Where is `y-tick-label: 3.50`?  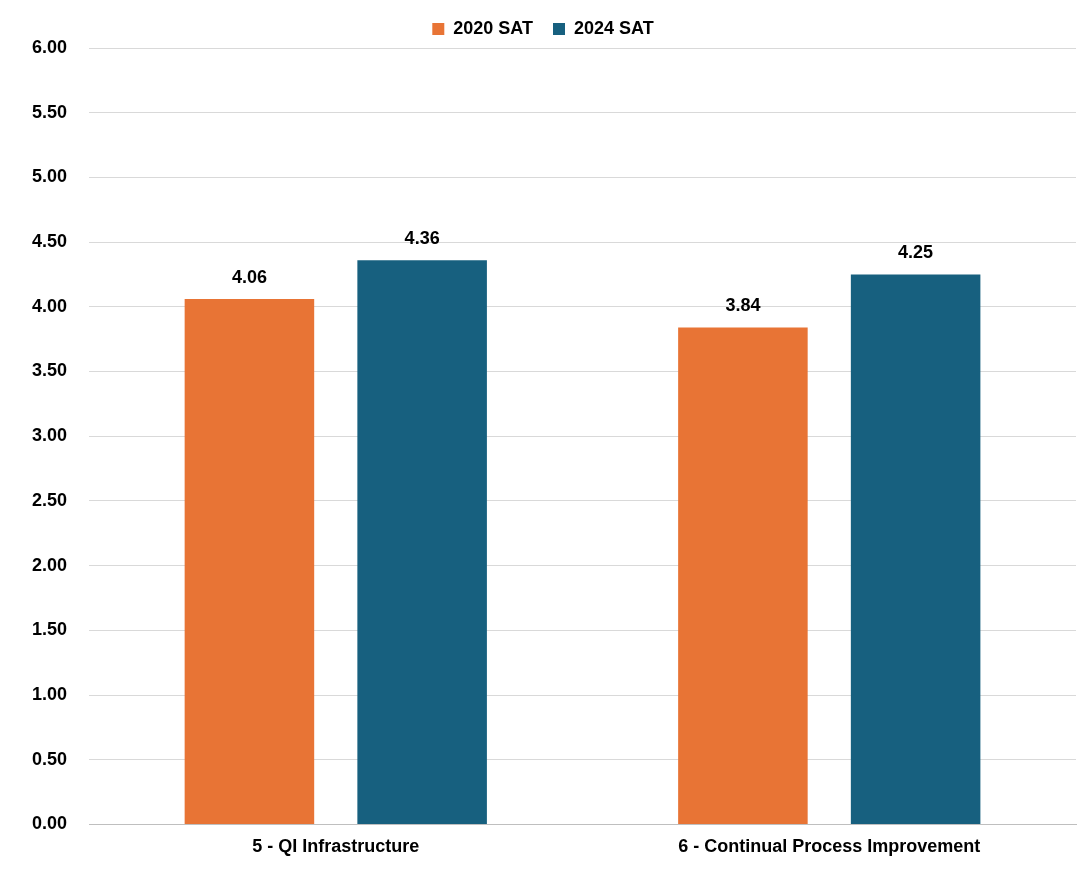
y-tick-label: 3.50 is located at coordinates (49, 370).